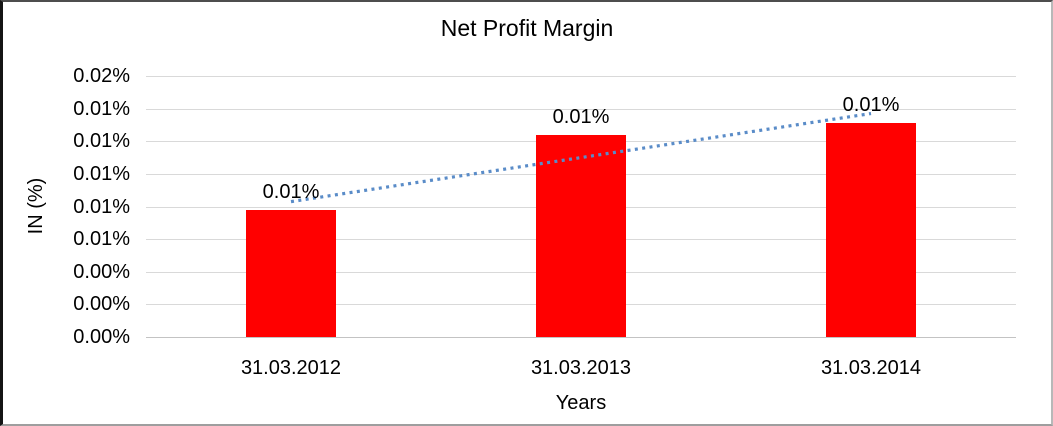  I want to click on x-tick-label: 31.03.2012, so click(291, 368).